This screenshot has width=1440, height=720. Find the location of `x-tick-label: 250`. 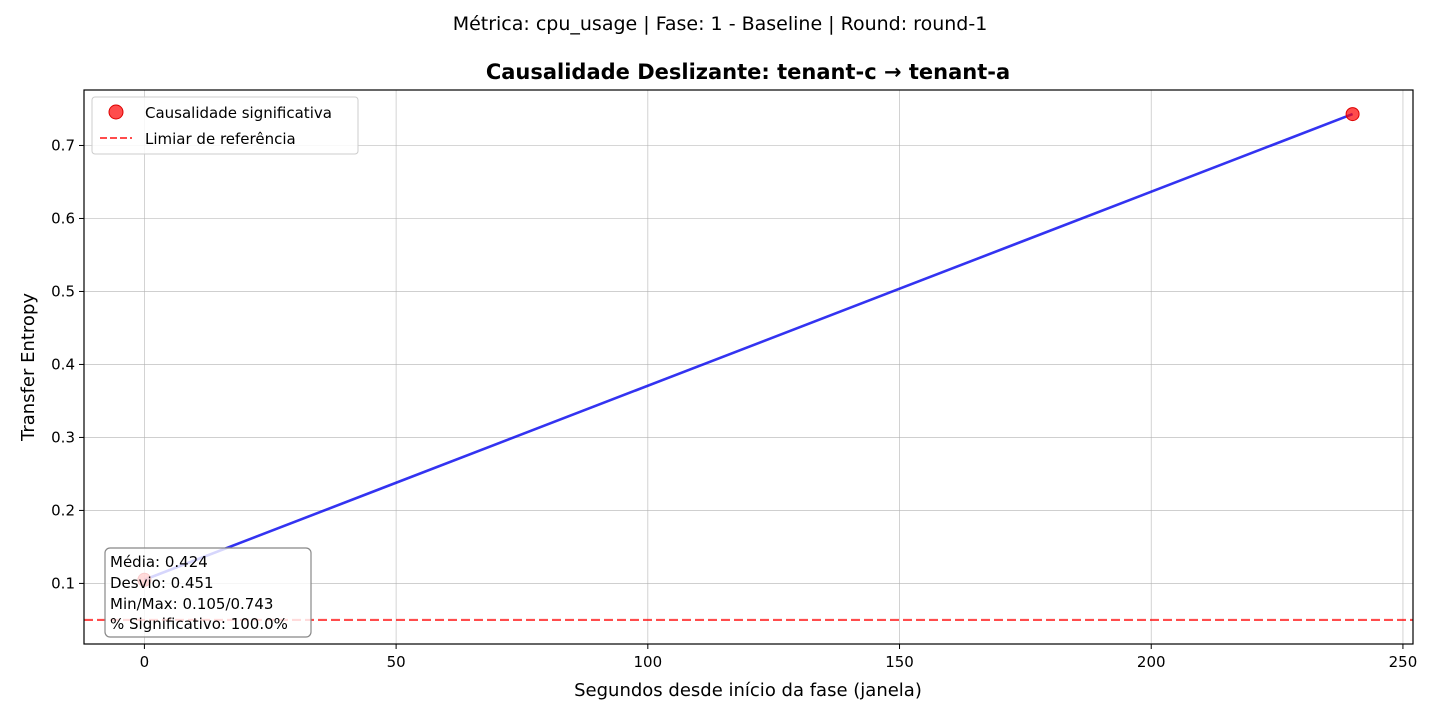

x-tick-label: 250 is located at coordinates (1403, 662).